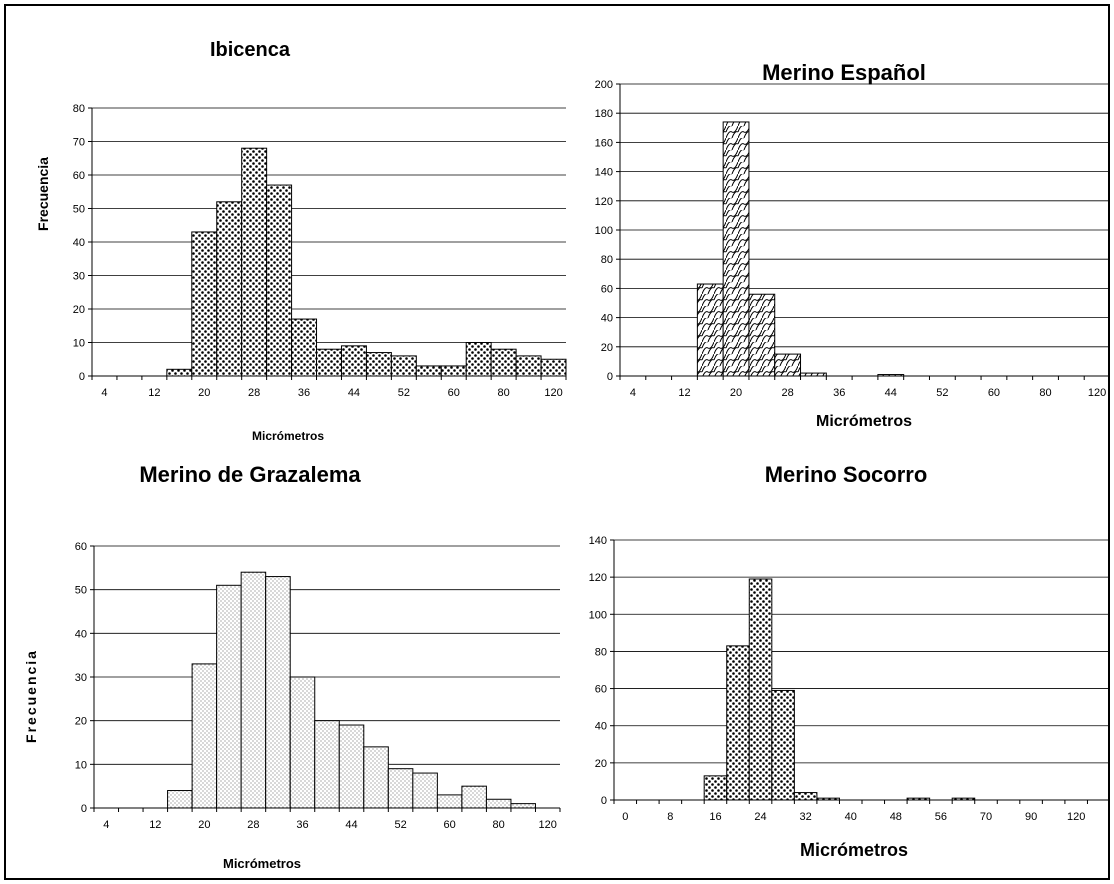  What do you see at coordinates (670, 817) in the screenshot?
I see `x-tick-label: 8` at bounding box center [670, 817].